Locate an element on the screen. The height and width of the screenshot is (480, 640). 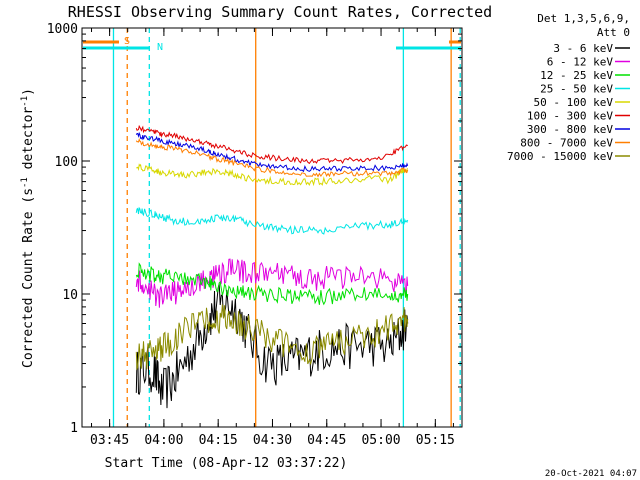
y-tick-label: 100 is located at coordinates (66, 162).